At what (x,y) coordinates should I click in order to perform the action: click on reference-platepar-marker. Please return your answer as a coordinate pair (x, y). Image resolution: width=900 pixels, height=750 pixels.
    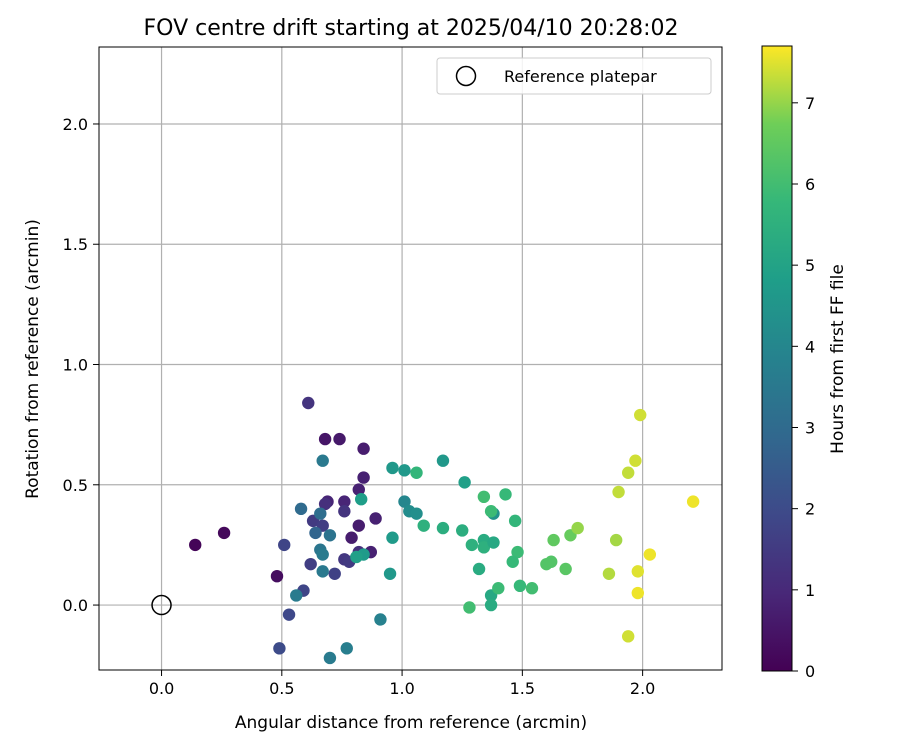
    Looking at the image, I should click on (161, 605).